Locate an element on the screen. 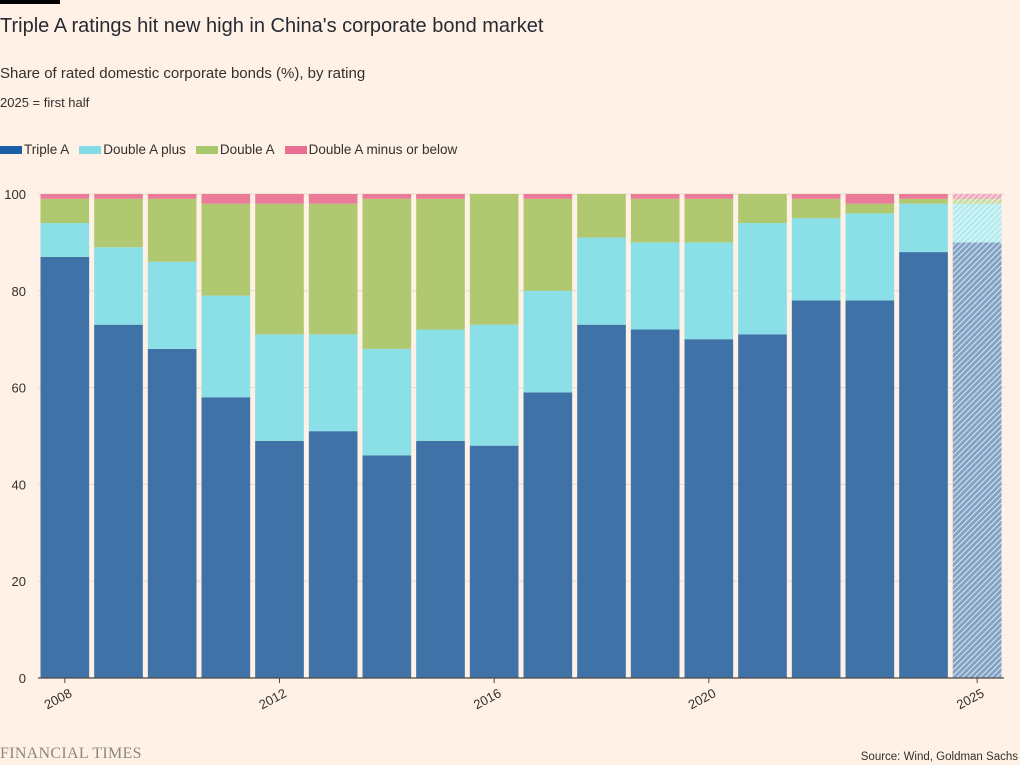 This screenshot has height=765, width=1020. chart-note: 2025 = first half is located at coordinates (45, 102).